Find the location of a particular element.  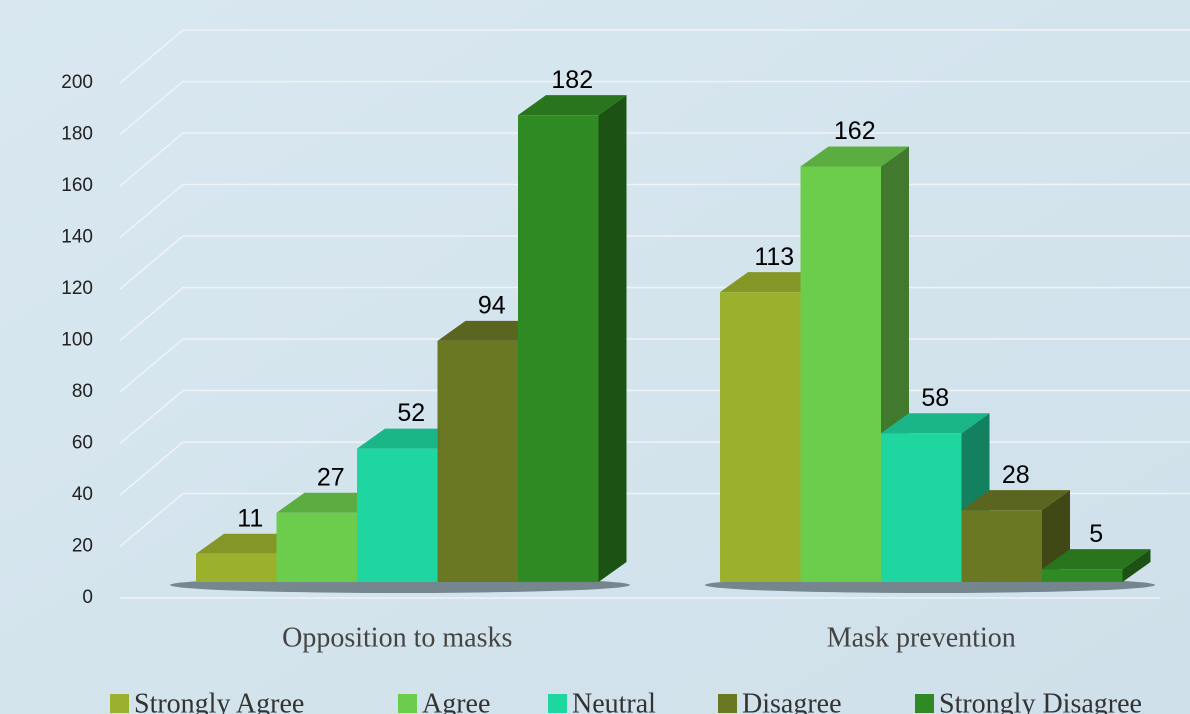

x-tick-label: Mask prevention is located at coordinates (921, 637).